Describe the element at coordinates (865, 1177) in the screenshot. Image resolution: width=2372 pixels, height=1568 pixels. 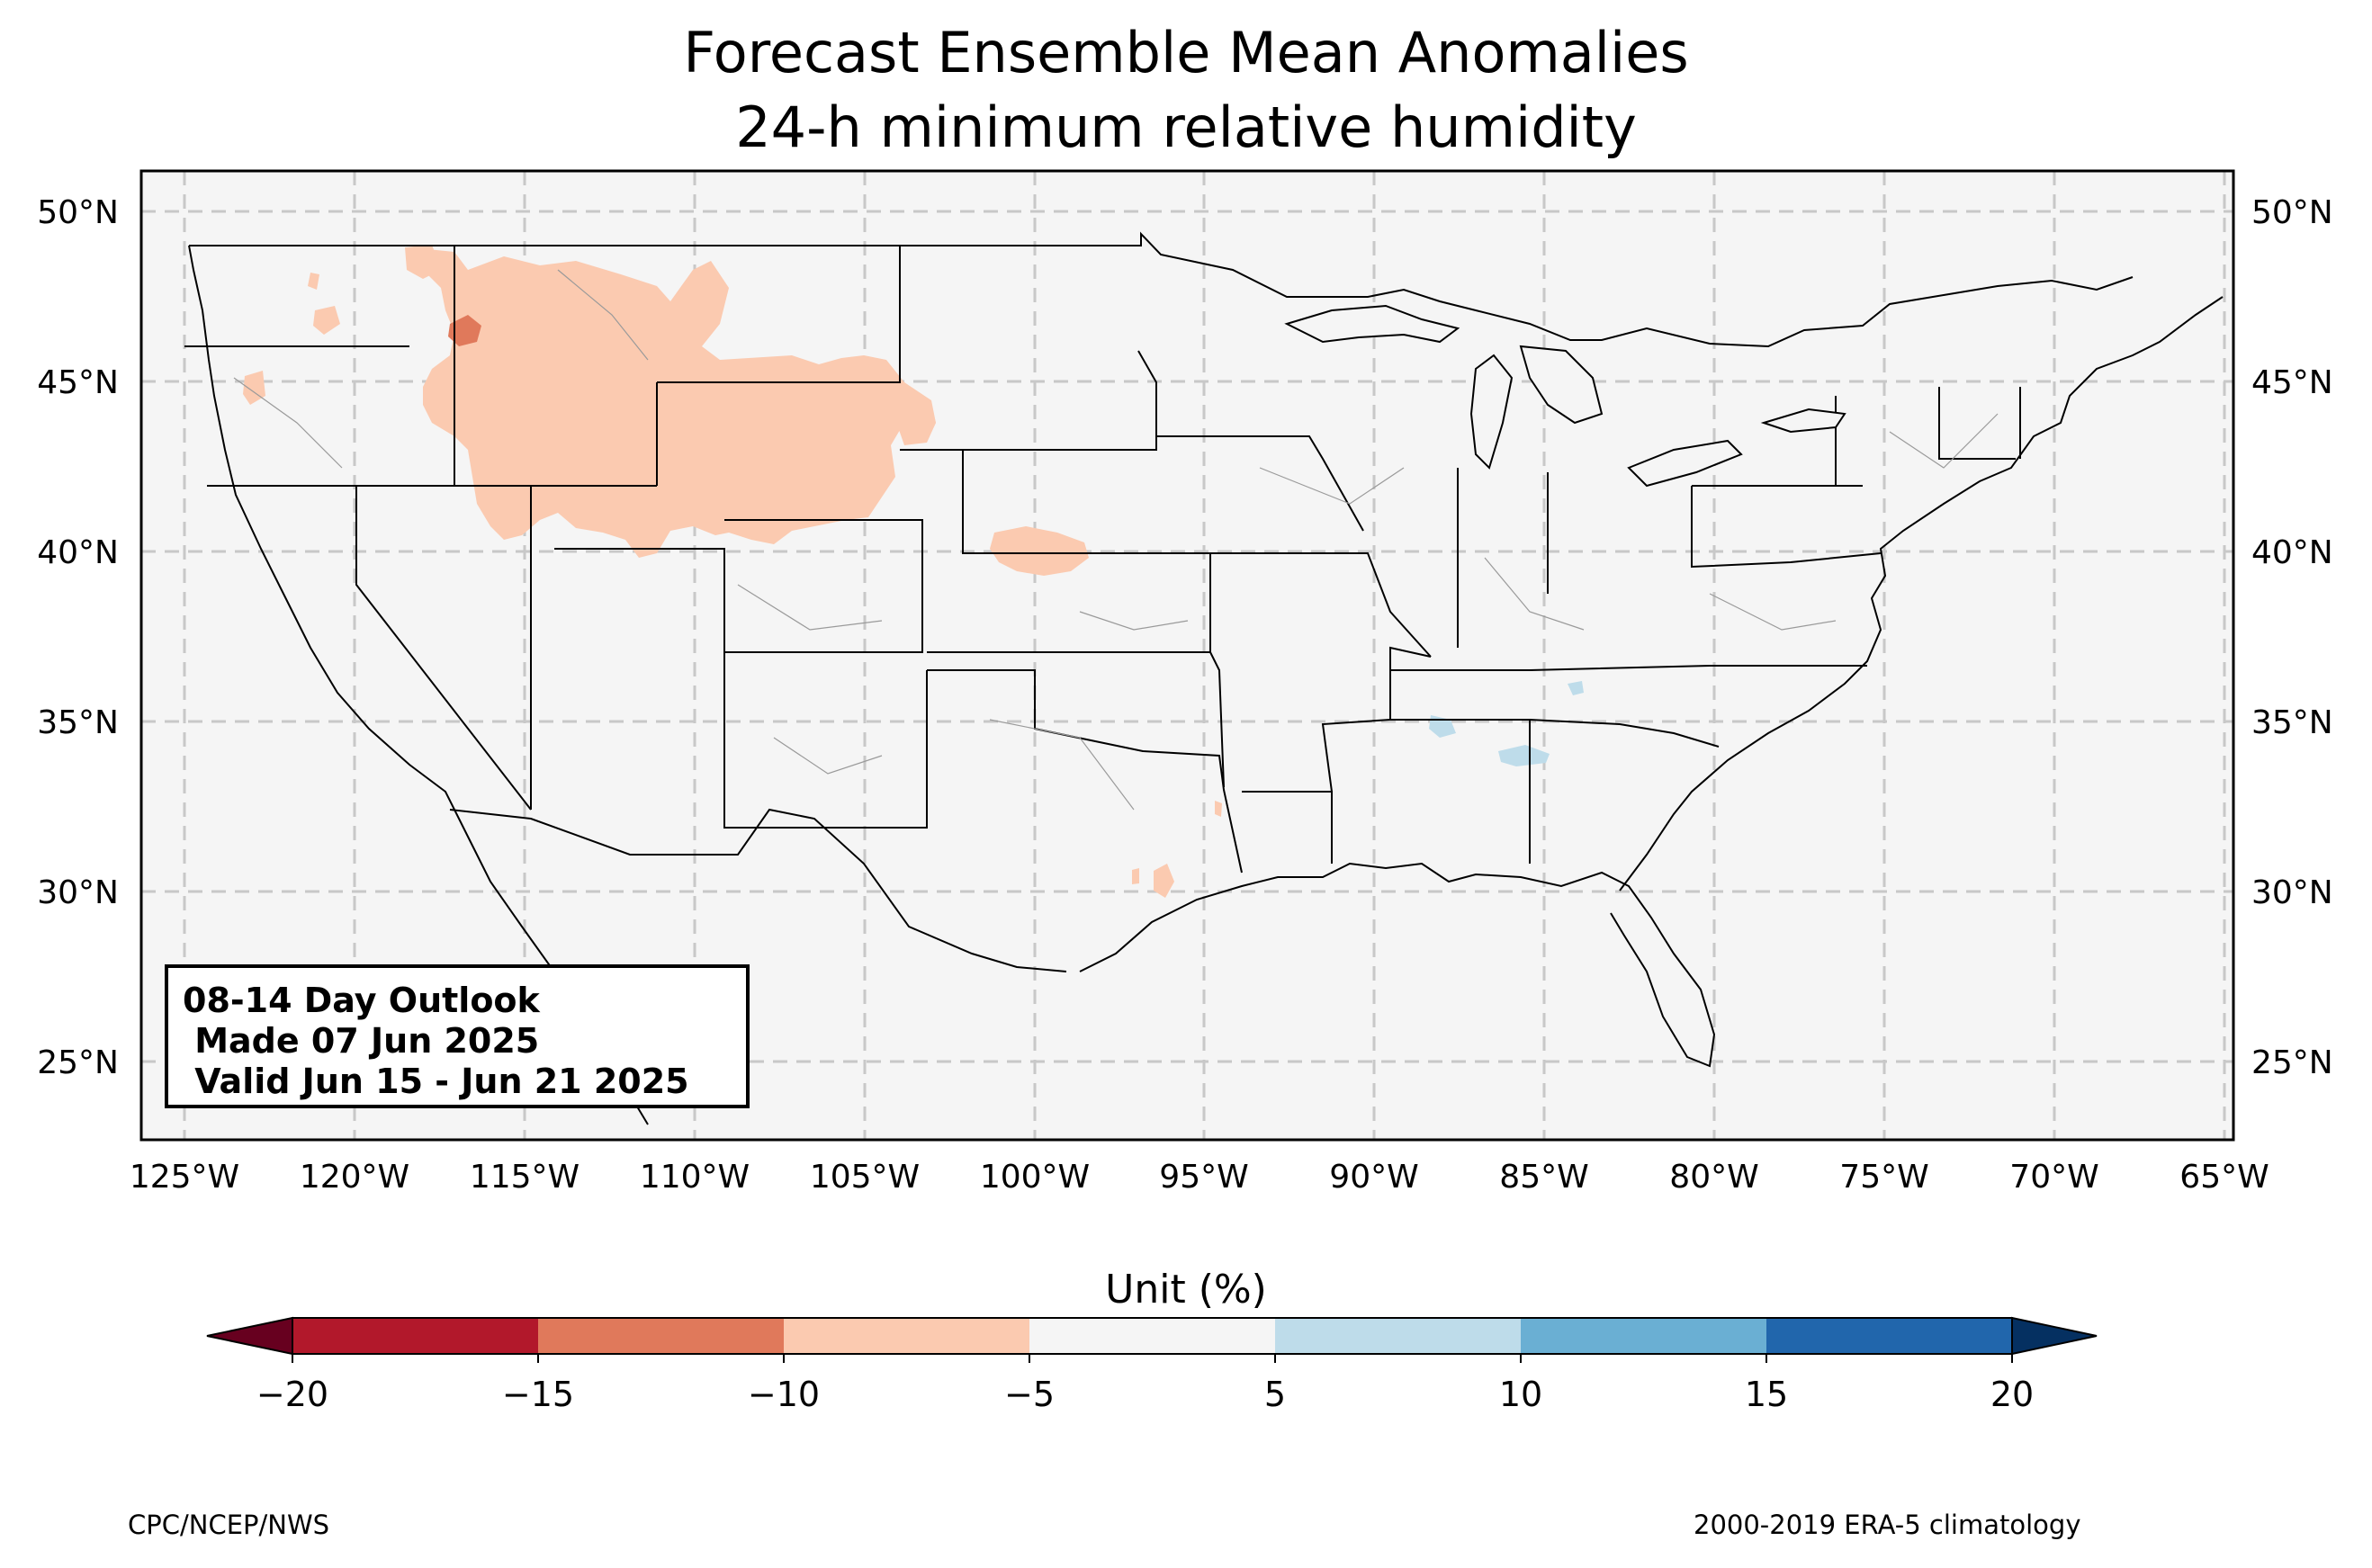
I see `lon-label-105: 105°W` at that location.